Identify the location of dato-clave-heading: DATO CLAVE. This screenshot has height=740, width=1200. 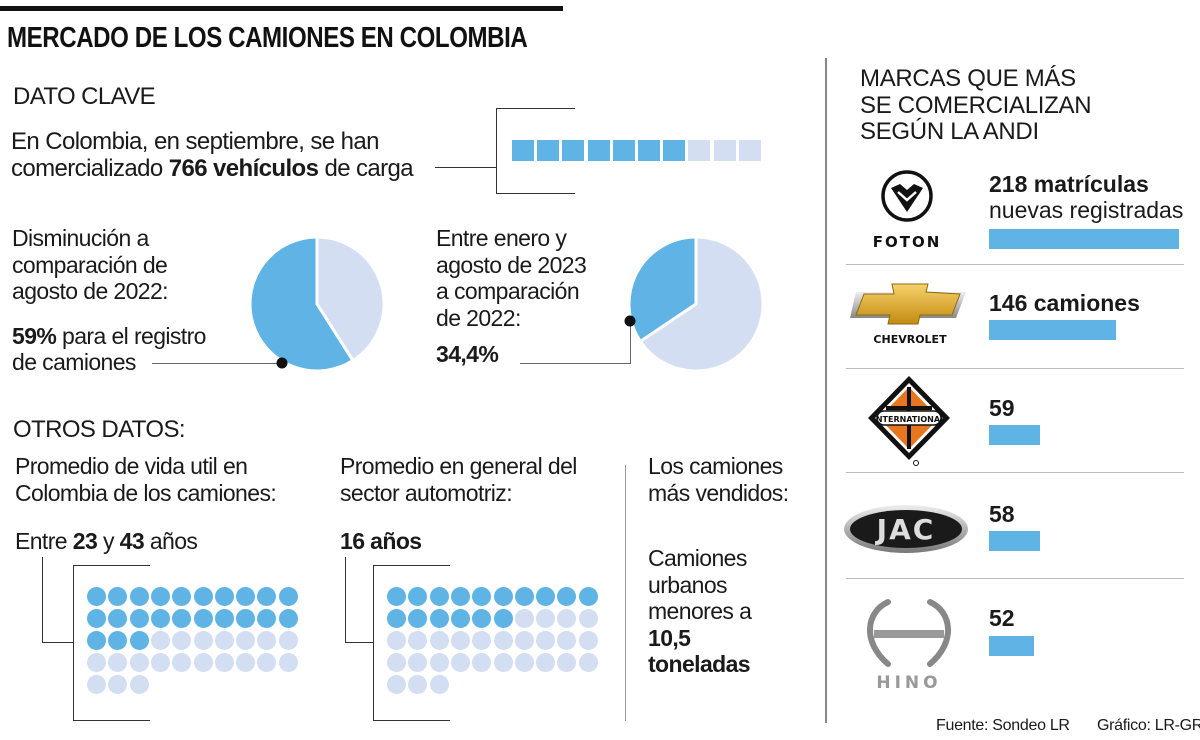
(84, 96).